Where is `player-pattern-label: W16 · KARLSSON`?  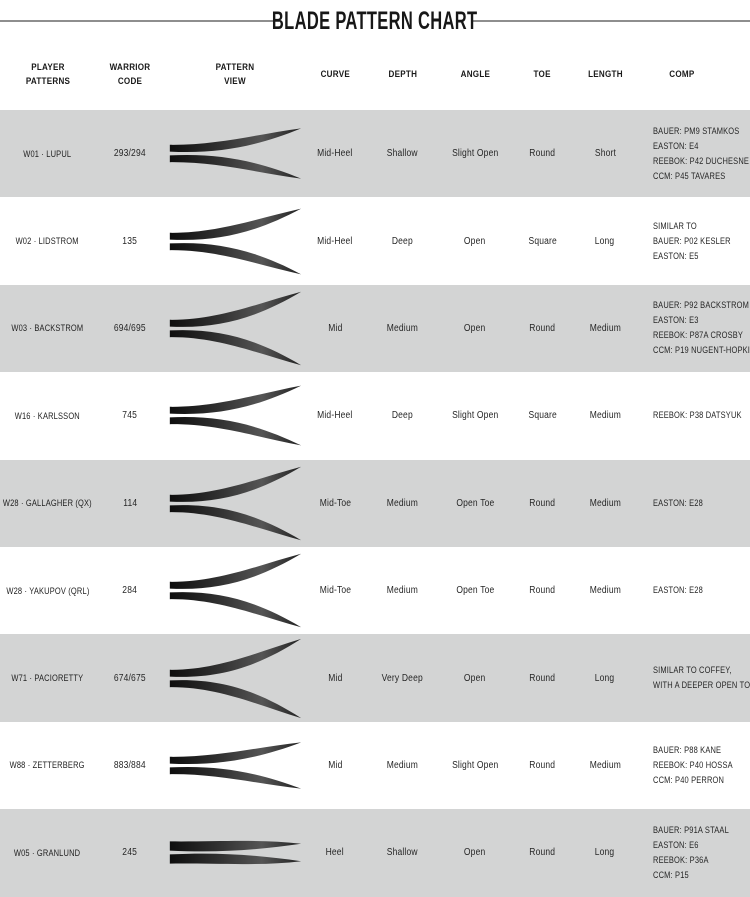
player-pattern-label: W16 · KARLSSON is located at coordinates (47, 415).